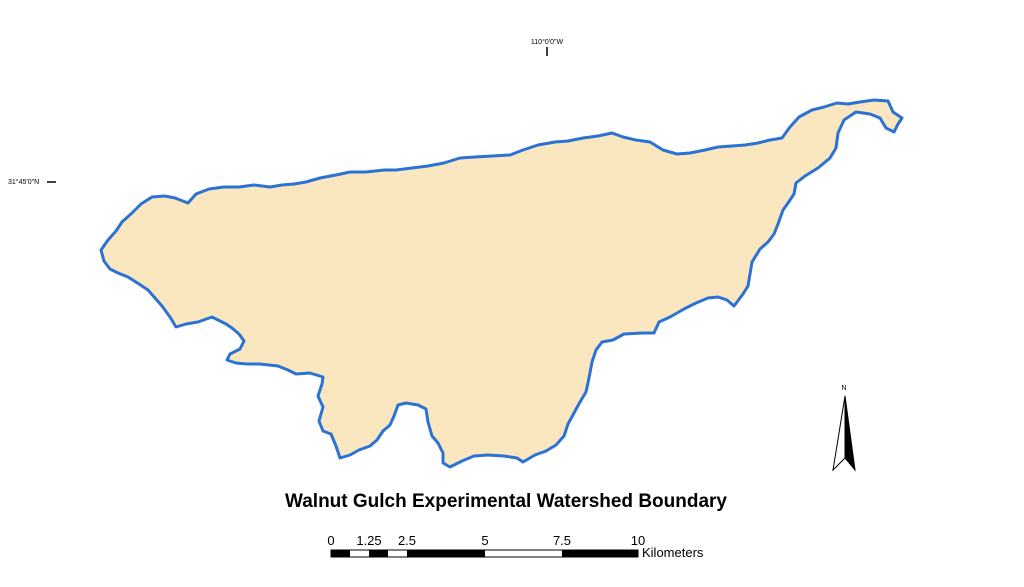 This screenshot has height=587, width=1024. I want to click on longitude-label: 110°0'0"W, so click(547, 42).